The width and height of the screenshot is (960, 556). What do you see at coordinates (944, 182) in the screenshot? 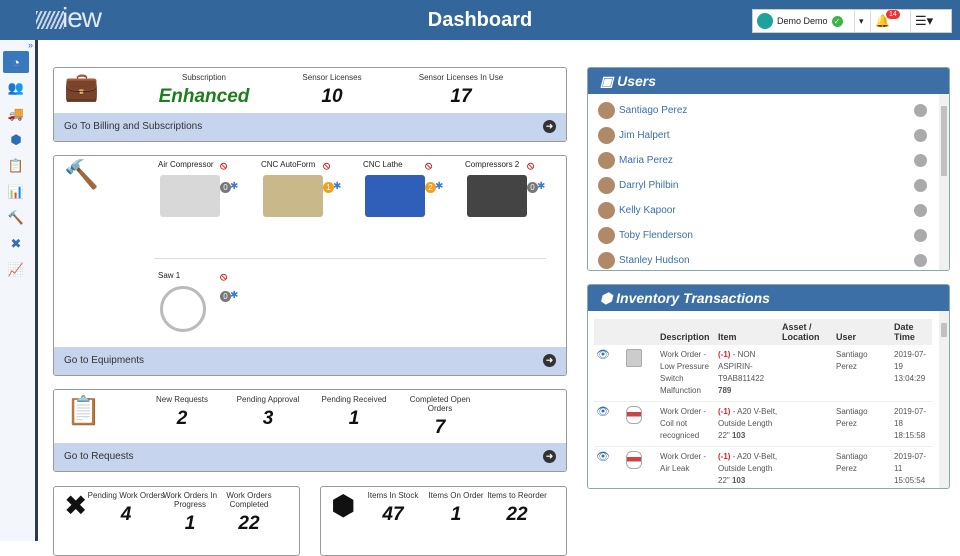
I see `users-scrollbar` at bounding box center [944, 182].